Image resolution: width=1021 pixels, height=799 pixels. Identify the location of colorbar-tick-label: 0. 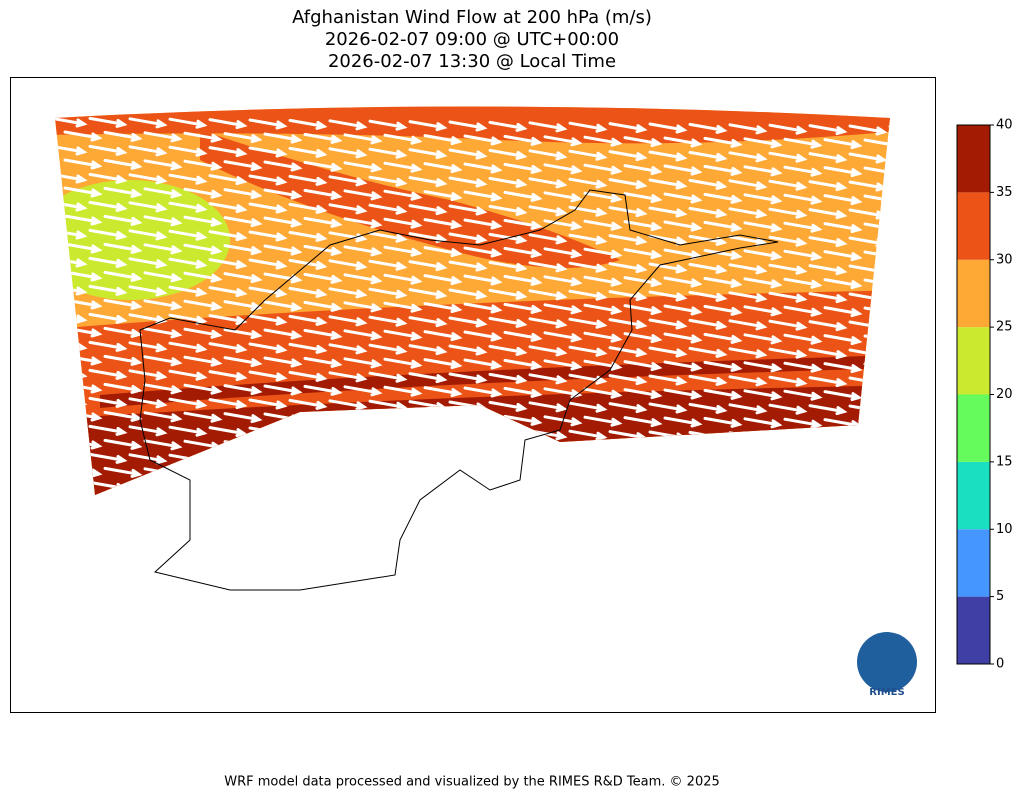
(1000, 664).